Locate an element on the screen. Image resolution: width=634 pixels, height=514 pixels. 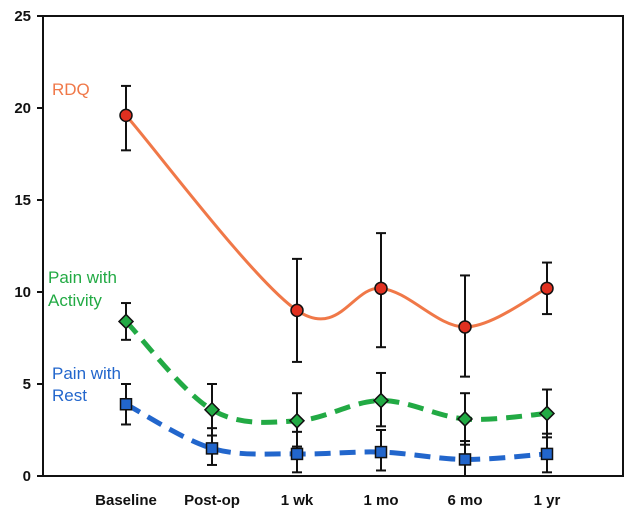
y-tick-label: 25 is located at coordinates (22, 16).